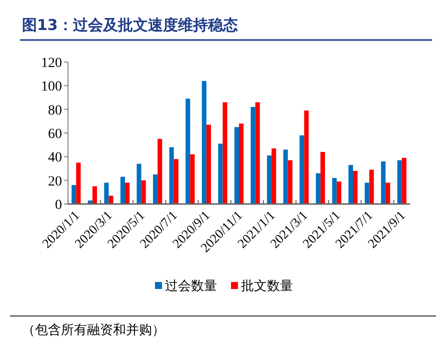 The width and height of the screenshot is (446, 350). Describe the element at coordinates (51, 87) in the screenshot. I see `y-tick-label: 100` at that location.